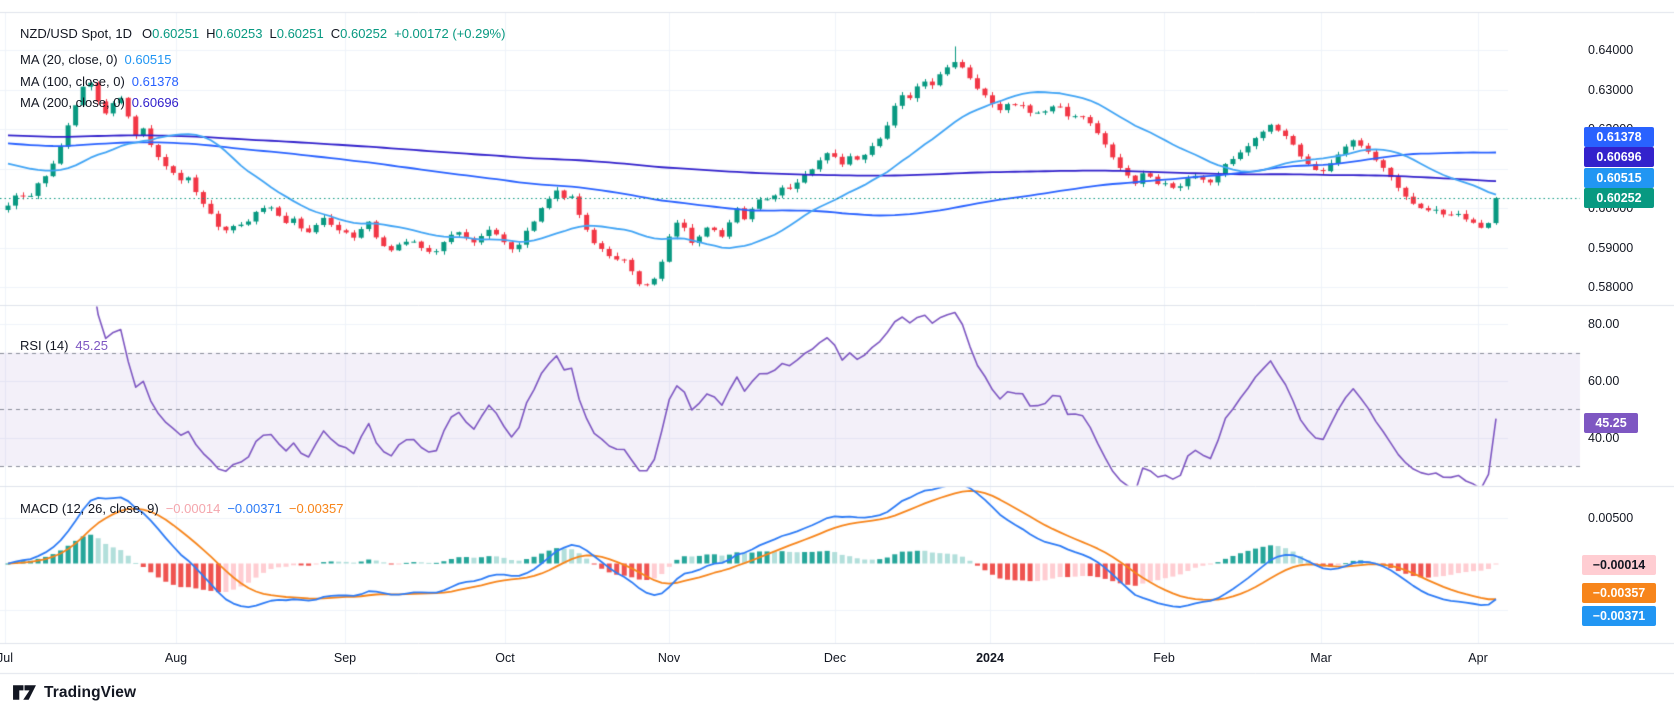  Describe the element at coordinates (296, 33) in the screenshot. I see `low-value: L 0.60251` at that location.